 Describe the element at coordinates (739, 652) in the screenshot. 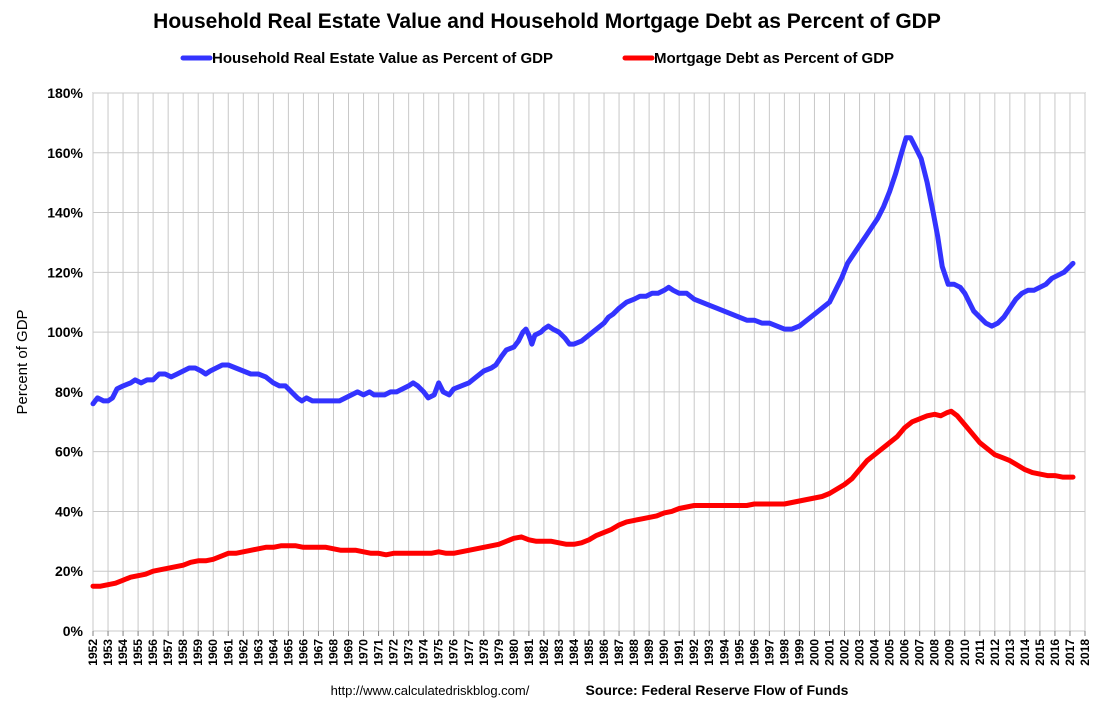

I see `x-tick-label: 1995` at that location.